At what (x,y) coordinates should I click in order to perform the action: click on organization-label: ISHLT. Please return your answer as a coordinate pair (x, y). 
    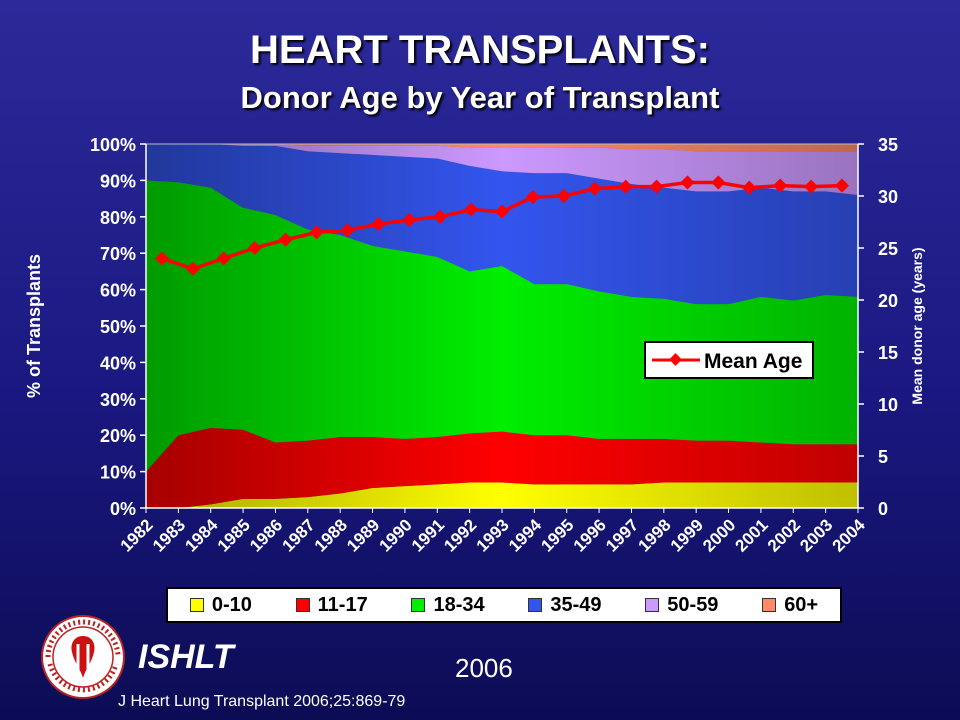
    Looking at the image, I should click on (186, 657).